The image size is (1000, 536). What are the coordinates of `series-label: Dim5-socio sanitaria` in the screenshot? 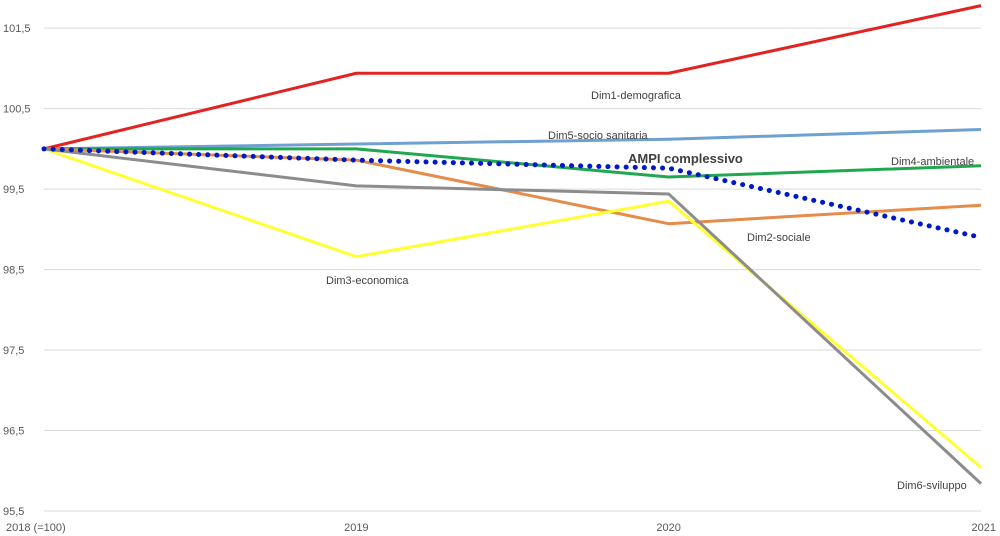 It's located at (598, 136).